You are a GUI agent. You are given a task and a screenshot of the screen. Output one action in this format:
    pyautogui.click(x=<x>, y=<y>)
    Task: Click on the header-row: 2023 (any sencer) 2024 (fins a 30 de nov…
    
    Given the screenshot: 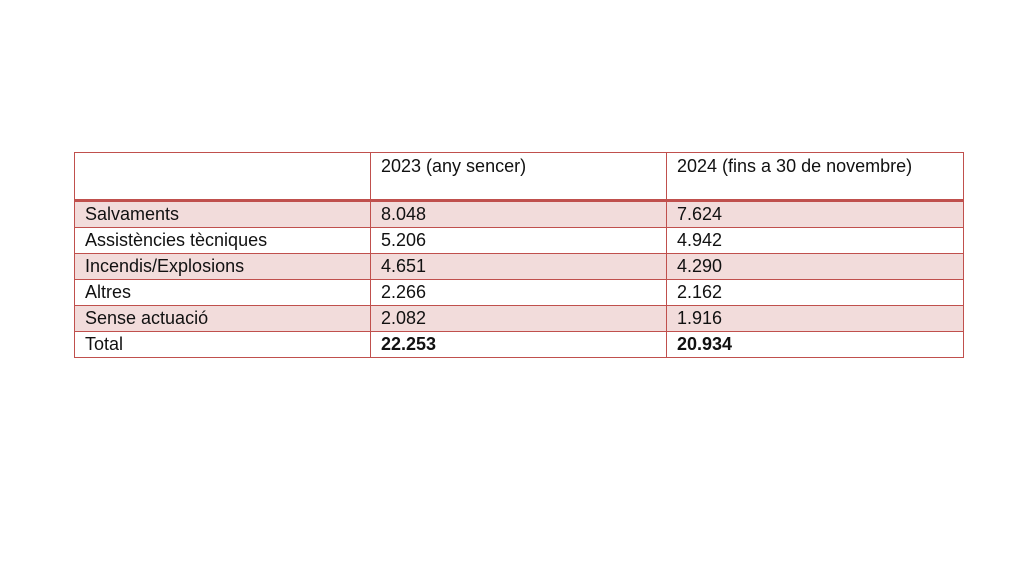 What is the action you would take?
    pyautogui.click(x=519, y=176)
    